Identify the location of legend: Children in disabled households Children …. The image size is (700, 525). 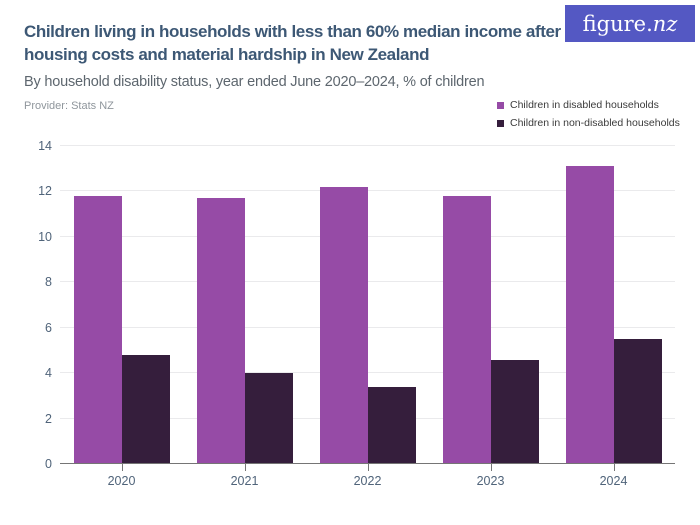
(588, 117).